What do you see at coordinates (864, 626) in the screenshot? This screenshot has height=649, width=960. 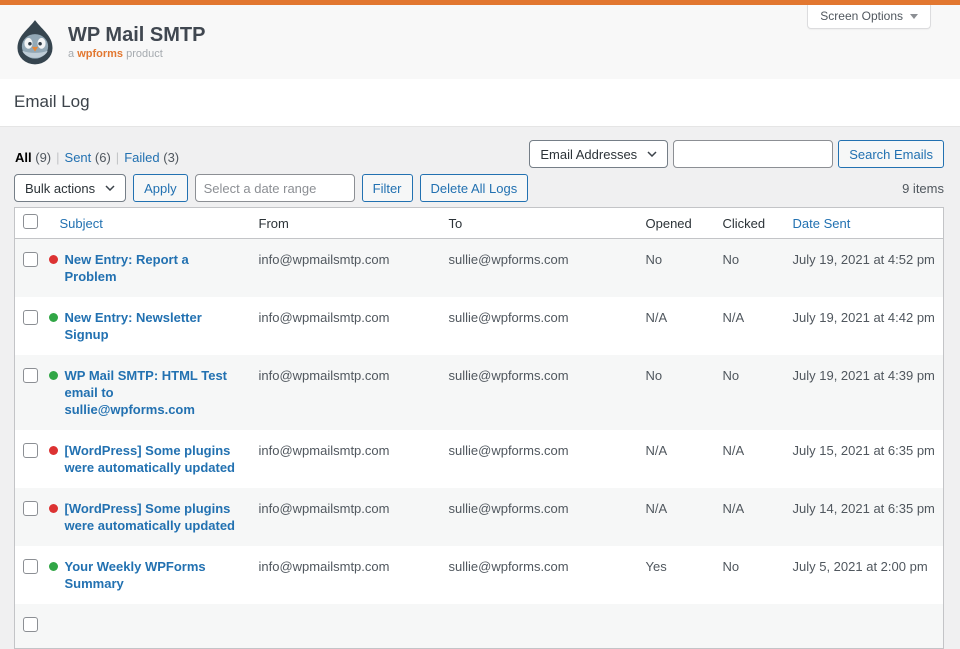 I see `date-sent-cell` at bounding box center [864, 626].